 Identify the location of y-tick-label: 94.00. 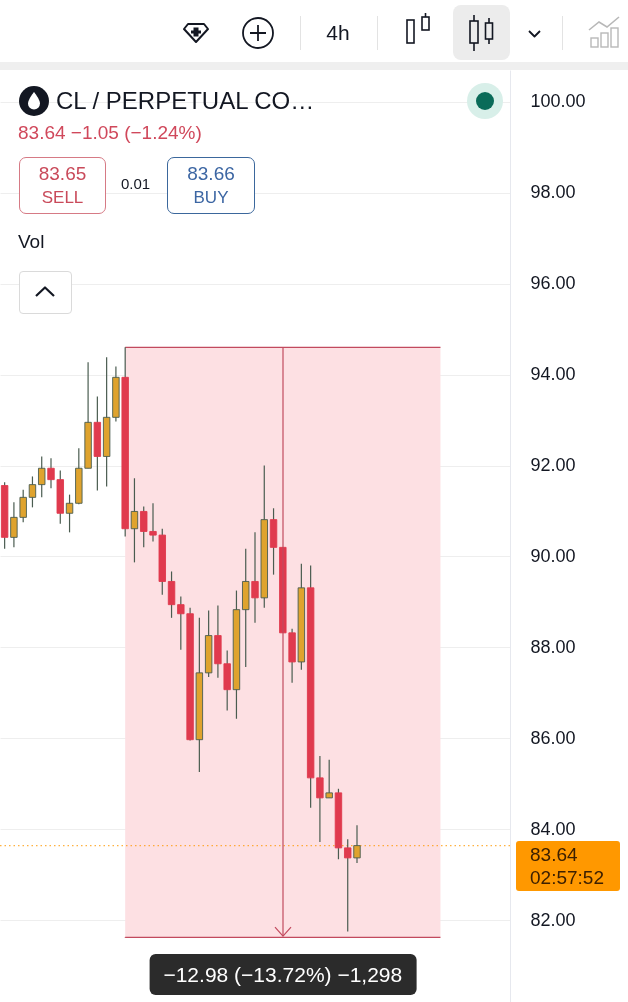
(553, 374).